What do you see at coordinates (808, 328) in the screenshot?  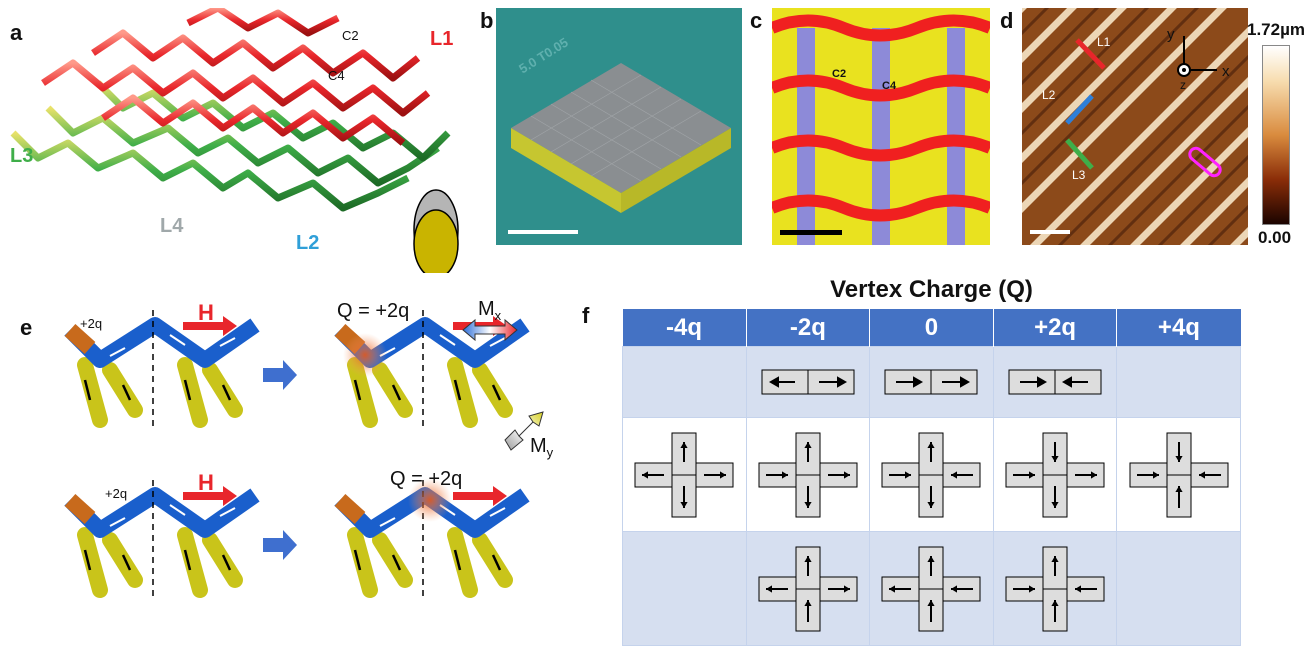 I see `col-header-neg2q: -2q` at bounding box center [808, 328].